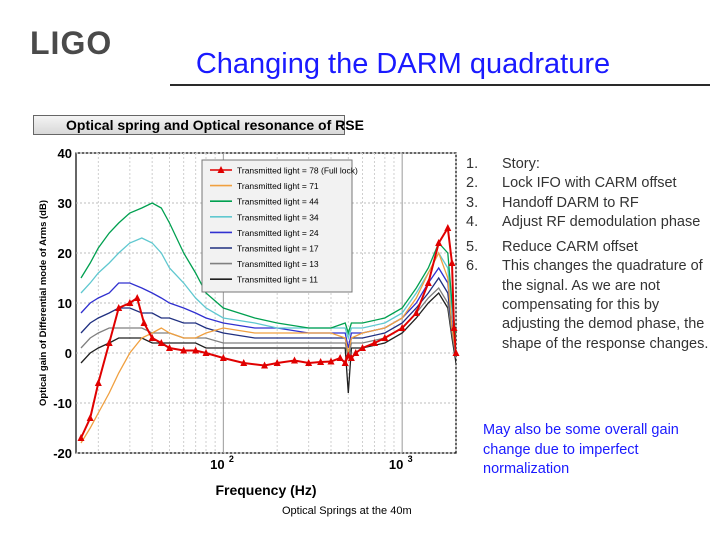 This screenshot has height=540, width=720. Describe the element at coordinates (65, 203) in the screenshot. I see `y-tick-label: 30` at that location.